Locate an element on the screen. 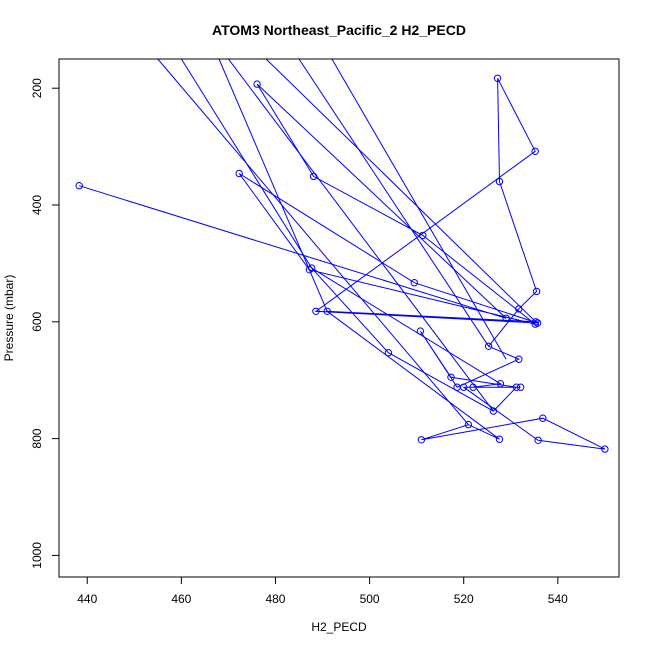  y-tick-label: 600 is located at coordinates (37, 321).